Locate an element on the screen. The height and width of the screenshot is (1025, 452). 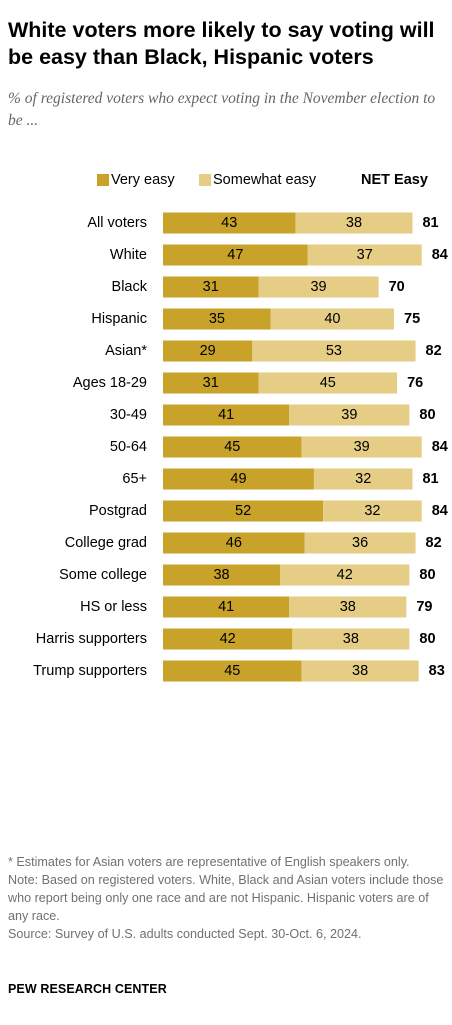
data-label-very-easy: 46 is located at coordinates (234, 543).